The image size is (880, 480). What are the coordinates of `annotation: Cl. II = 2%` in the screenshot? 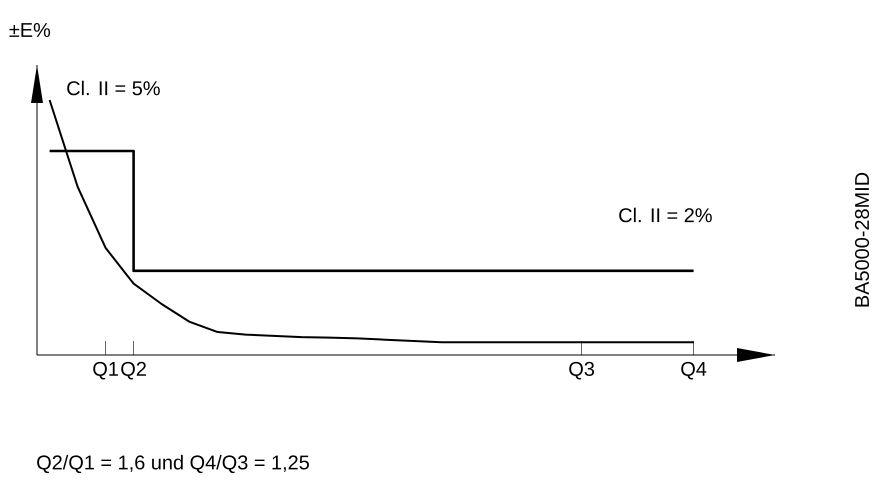 It's located at (665, 215).